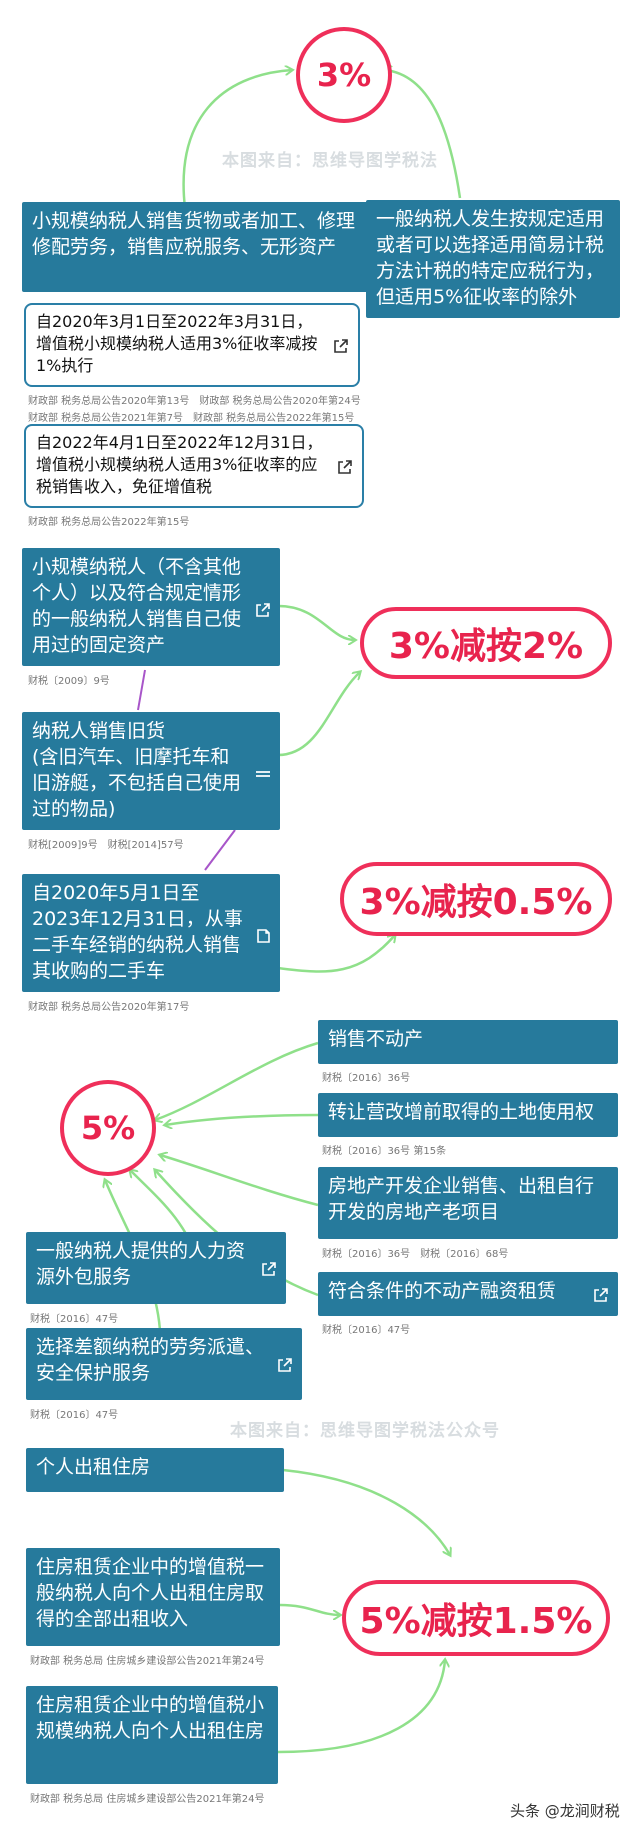  I want to click on used-goods-box: 纳税人销售旧货 (含旧汽车、旧摩托车和旧游艇，不包括自己使用过的物品), so click(151, 771).